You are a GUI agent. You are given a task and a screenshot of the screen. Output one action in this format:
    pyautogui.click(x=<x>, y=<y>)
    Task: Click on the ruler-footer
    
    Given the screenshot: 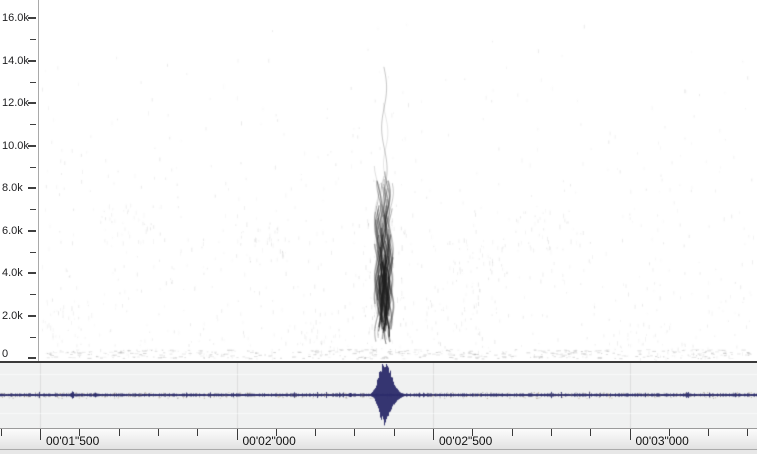 What is the action you would take?
    pyautogui.click(x=378, y=451)
    